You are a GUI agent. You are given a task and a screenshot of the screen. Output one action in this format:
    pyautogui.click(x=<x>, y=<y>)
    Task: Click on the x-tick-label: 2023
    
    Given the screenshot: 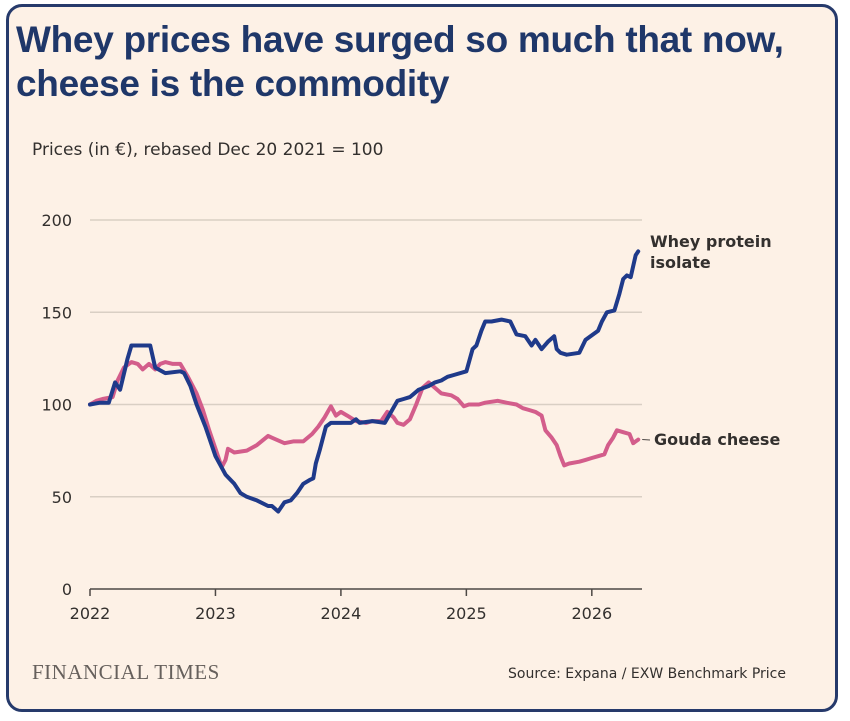 What is the action you would take?
    pyautogui.click(x=215, y=613)
    